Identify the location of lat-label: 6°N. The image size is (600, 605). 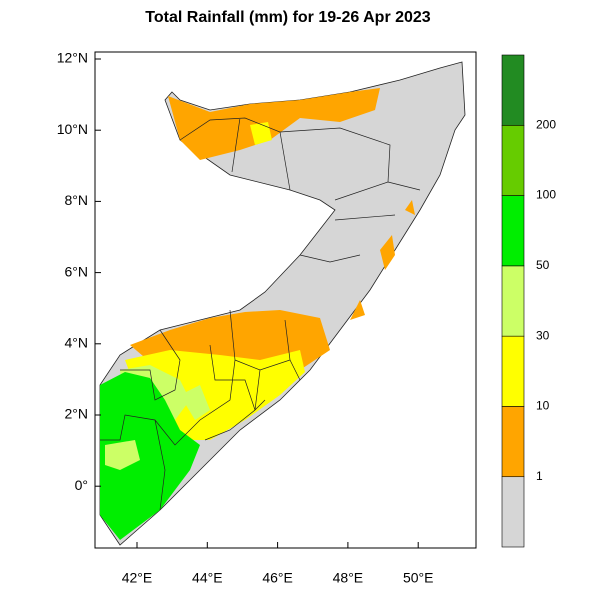
(77, 271).